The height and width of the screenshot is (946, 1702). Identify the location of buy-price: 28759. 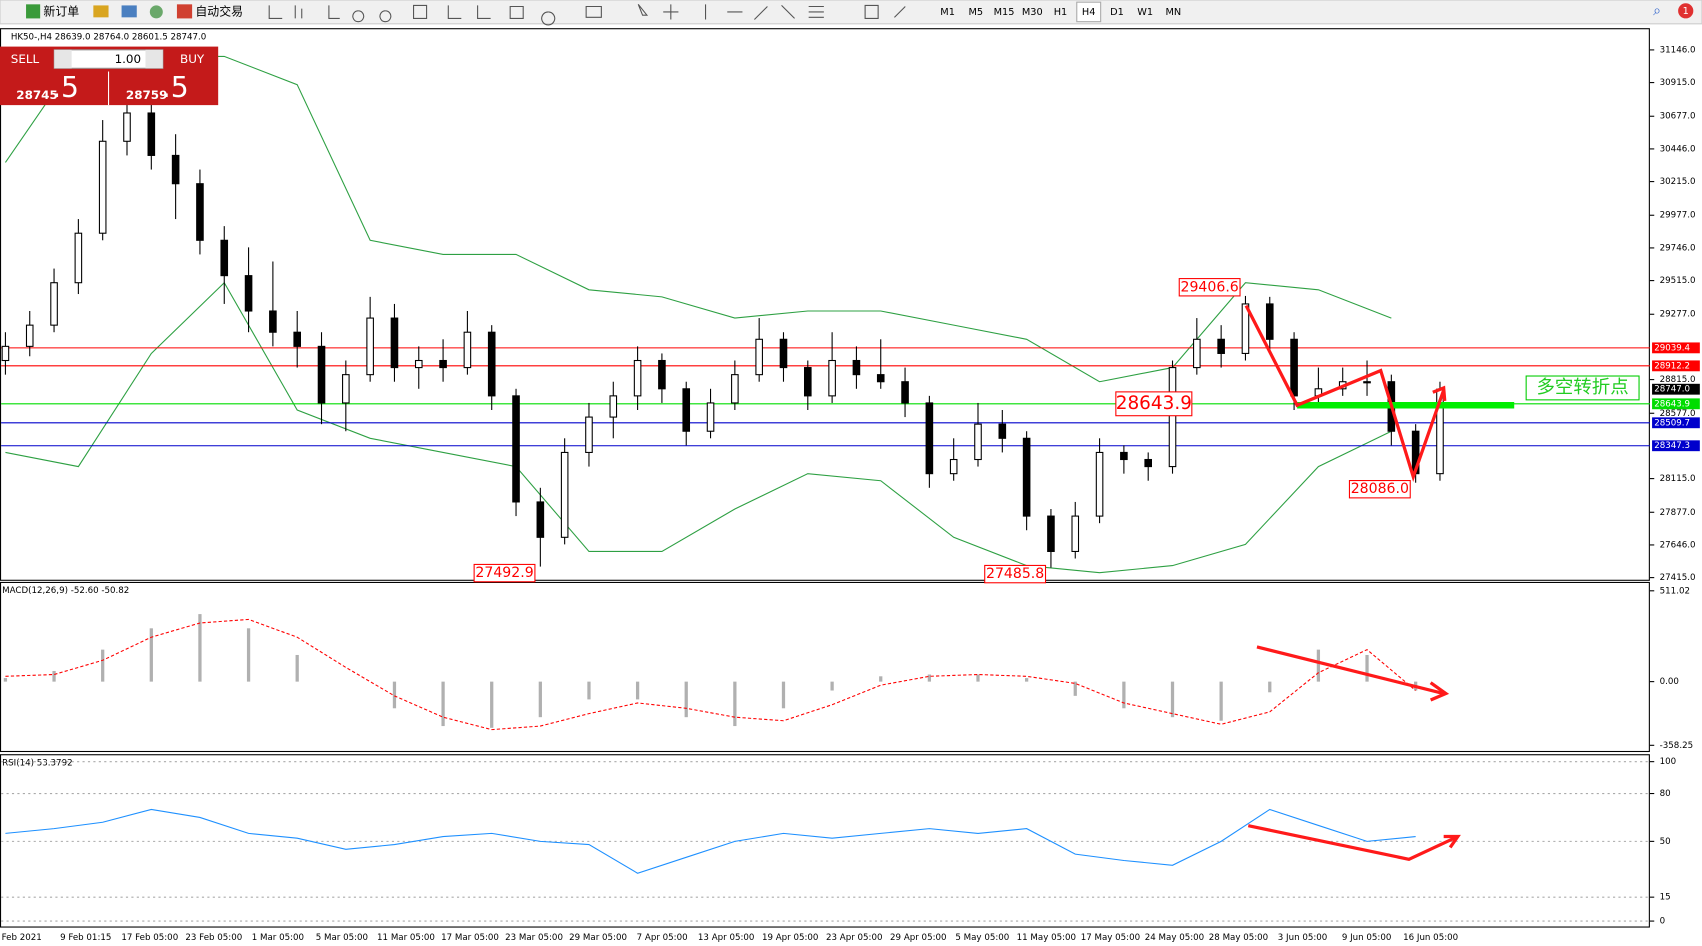
(146, 95).